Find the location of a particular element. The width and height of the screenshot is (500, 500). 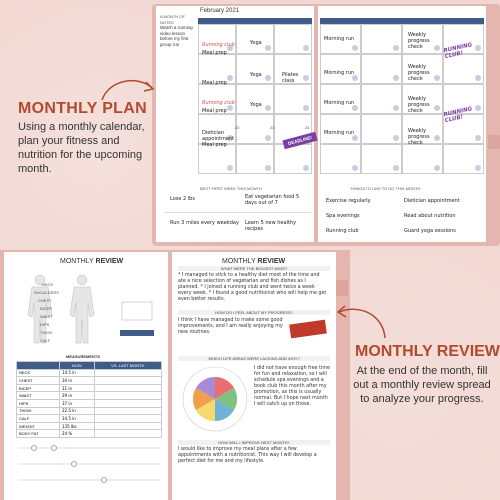

todo-4: Read about nutrition is located at coordinates (430, 216).